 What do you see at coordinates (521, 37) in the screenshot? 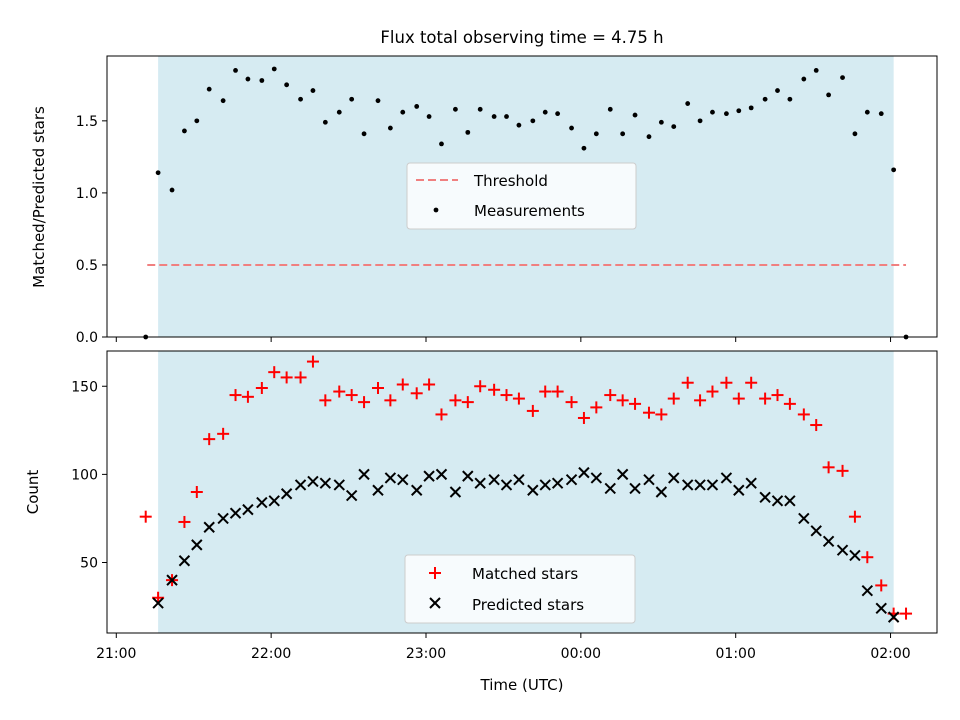
I see `figure-title: Flux total observing time = 4.75 h` at bounding box center [521, 37].